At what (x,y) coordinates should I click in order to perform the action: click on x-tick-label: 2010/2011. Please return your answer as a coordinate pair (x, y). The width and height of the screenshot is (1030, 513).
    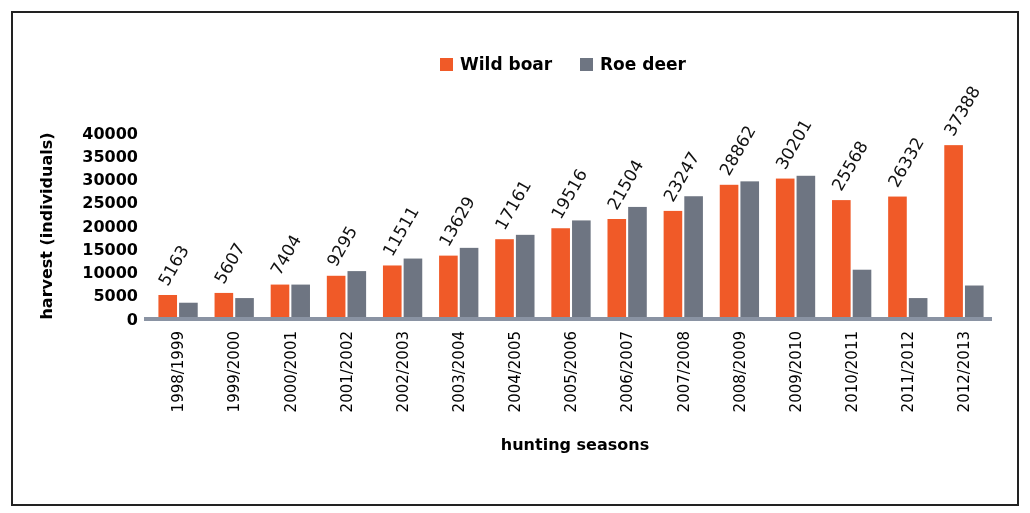
    Looking at the image, I should click on (851, 372).